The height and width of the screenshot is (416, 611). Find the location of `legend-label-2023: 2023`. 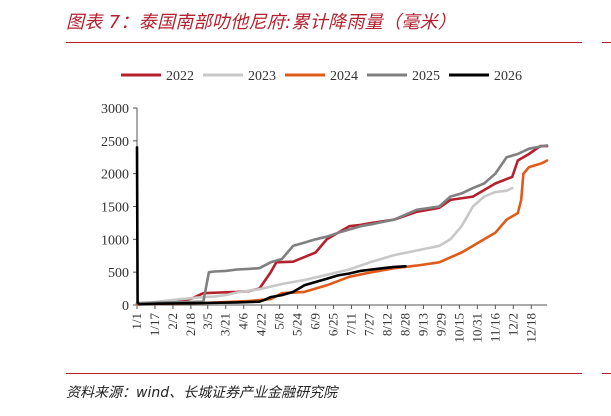

legend-label-2023: 2023 is located at coordinates (262, 76).